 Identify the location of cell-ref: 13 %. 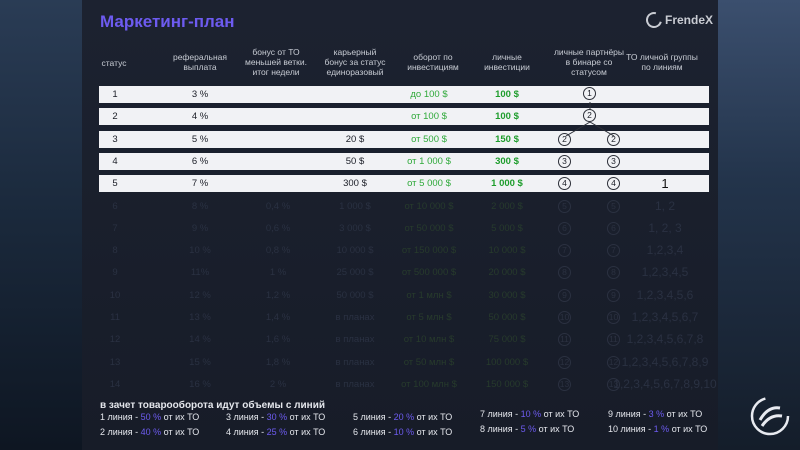
(200, 317).